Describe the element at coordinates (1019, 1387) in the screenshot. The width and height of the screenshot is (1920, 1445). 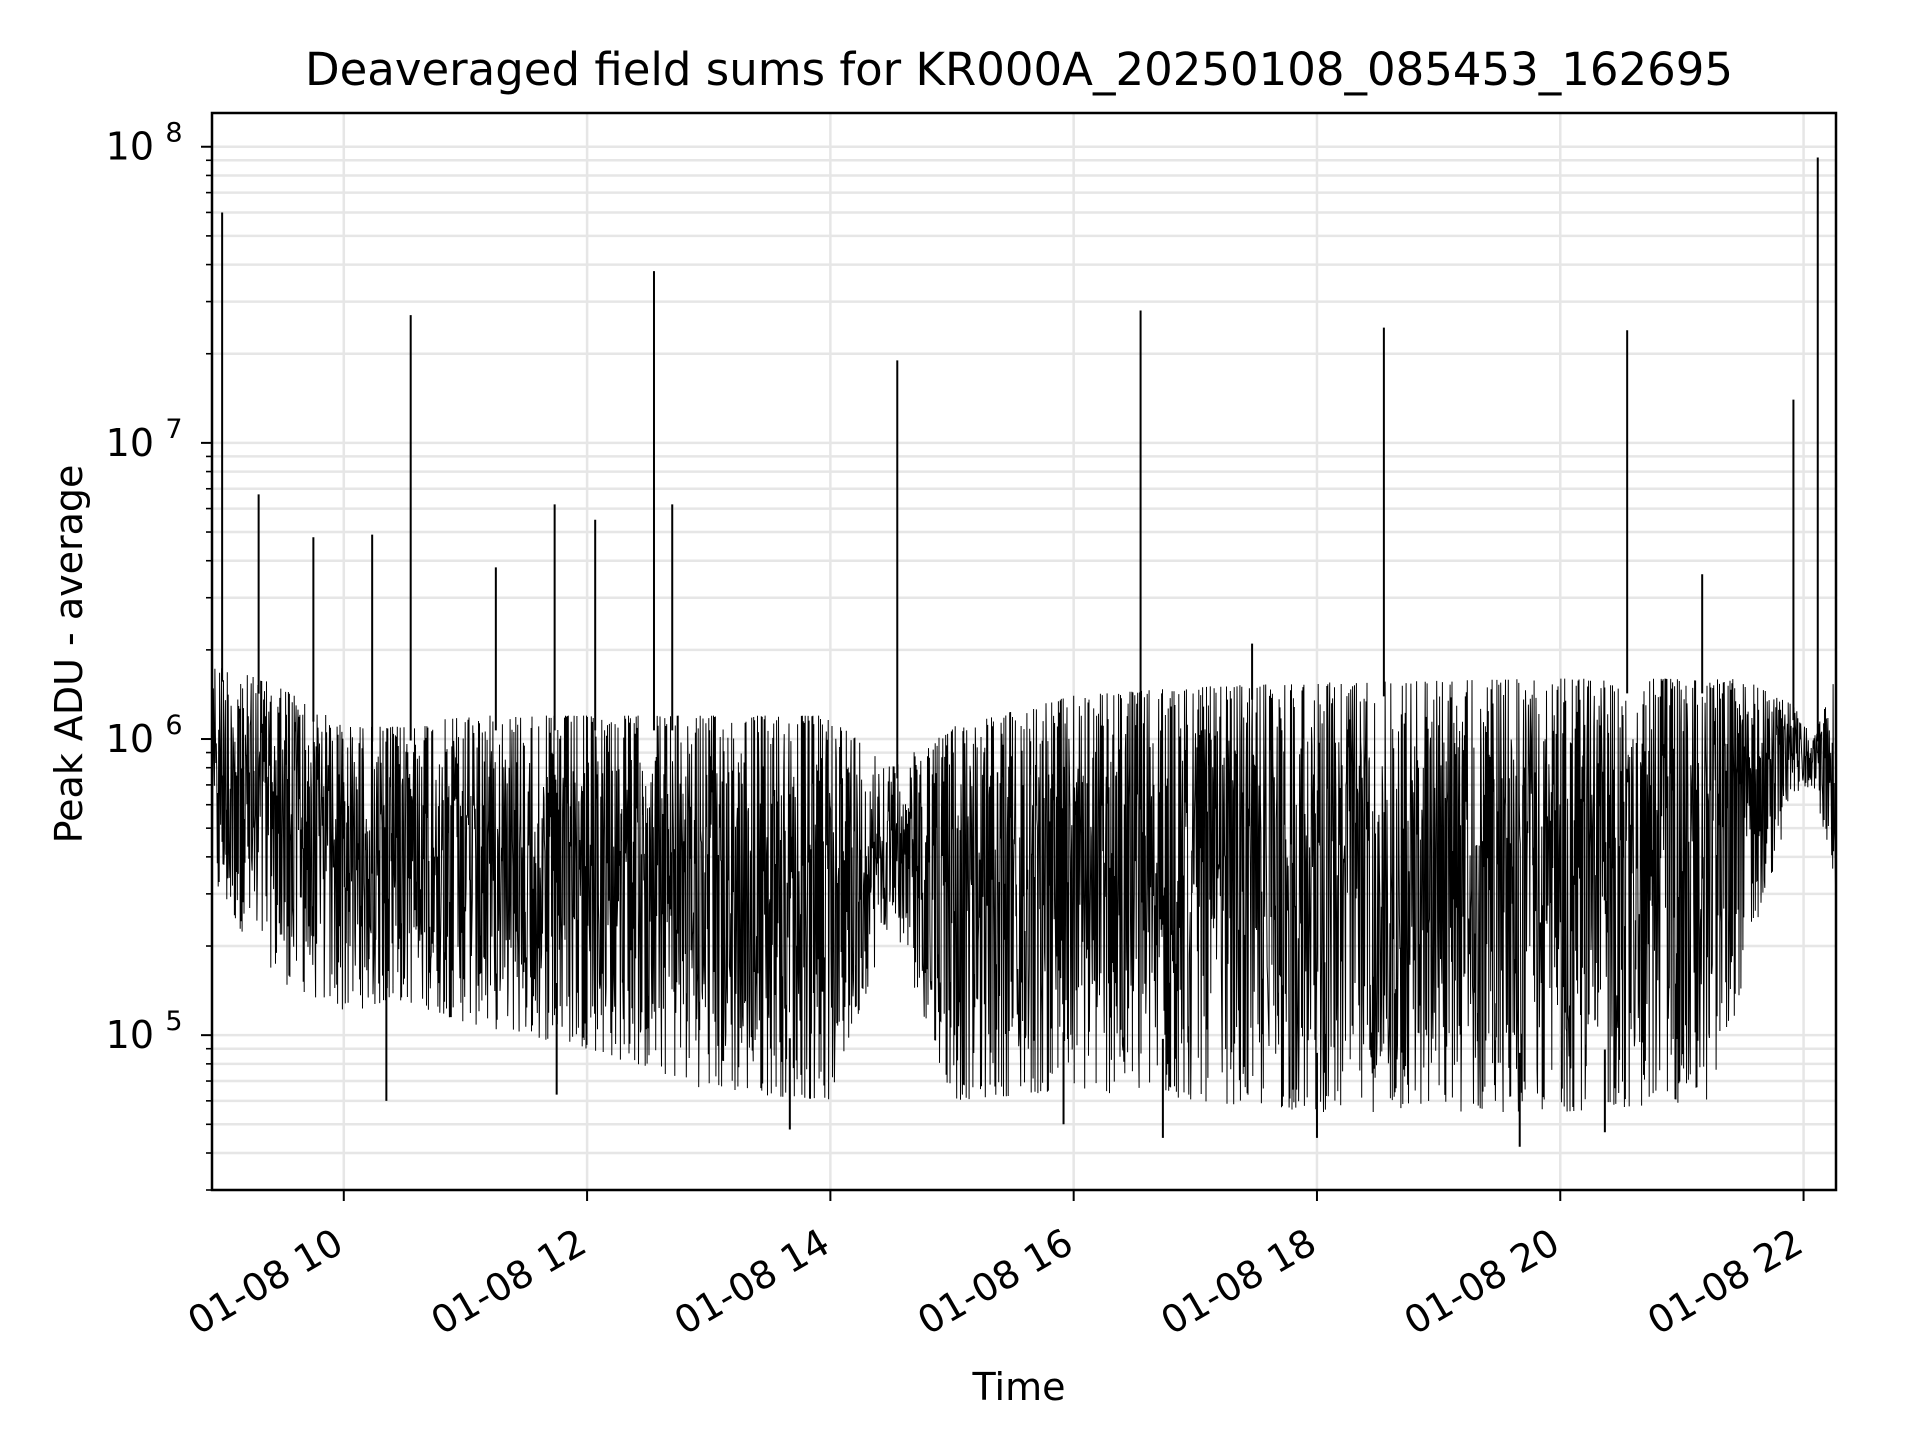
I see `x-axis-label: Time` at that location.